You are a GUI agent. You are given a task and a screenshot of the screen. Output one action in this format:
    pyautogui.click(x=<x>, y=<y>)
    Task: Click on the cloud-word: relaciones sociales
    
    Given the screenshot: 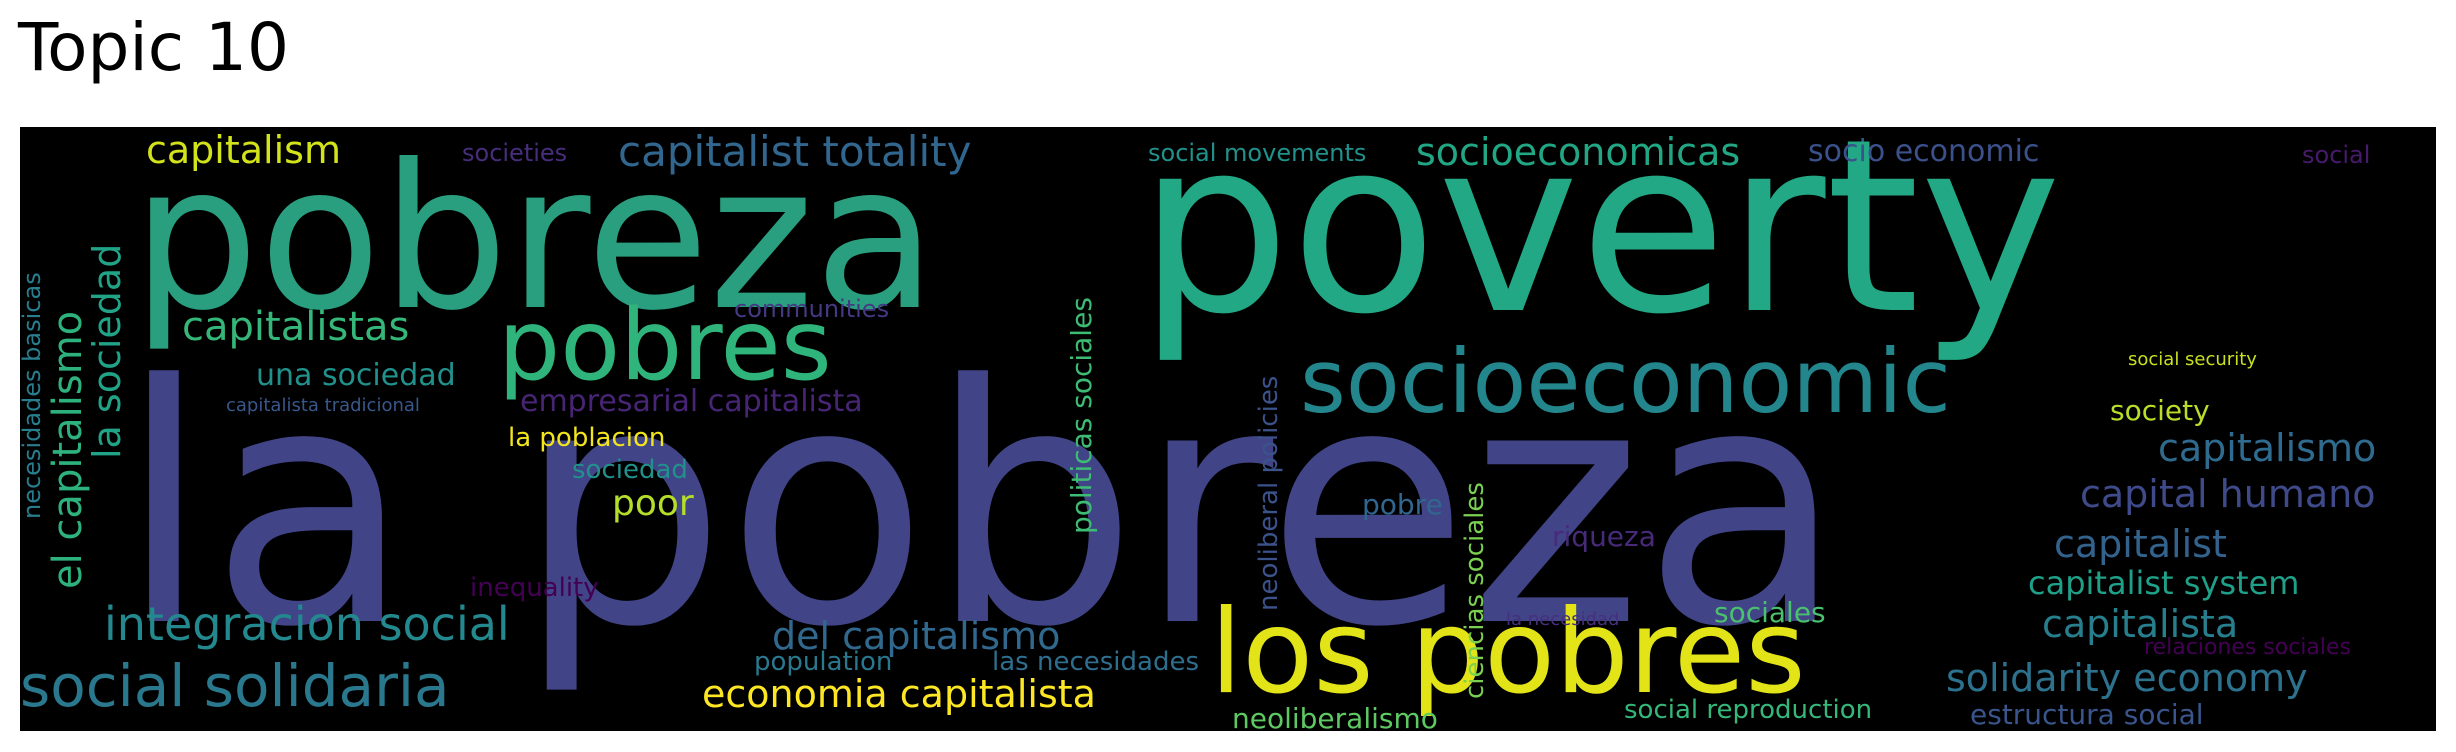 What is the action you would take?
    pyautogui.click(x=2248, y=647)
    